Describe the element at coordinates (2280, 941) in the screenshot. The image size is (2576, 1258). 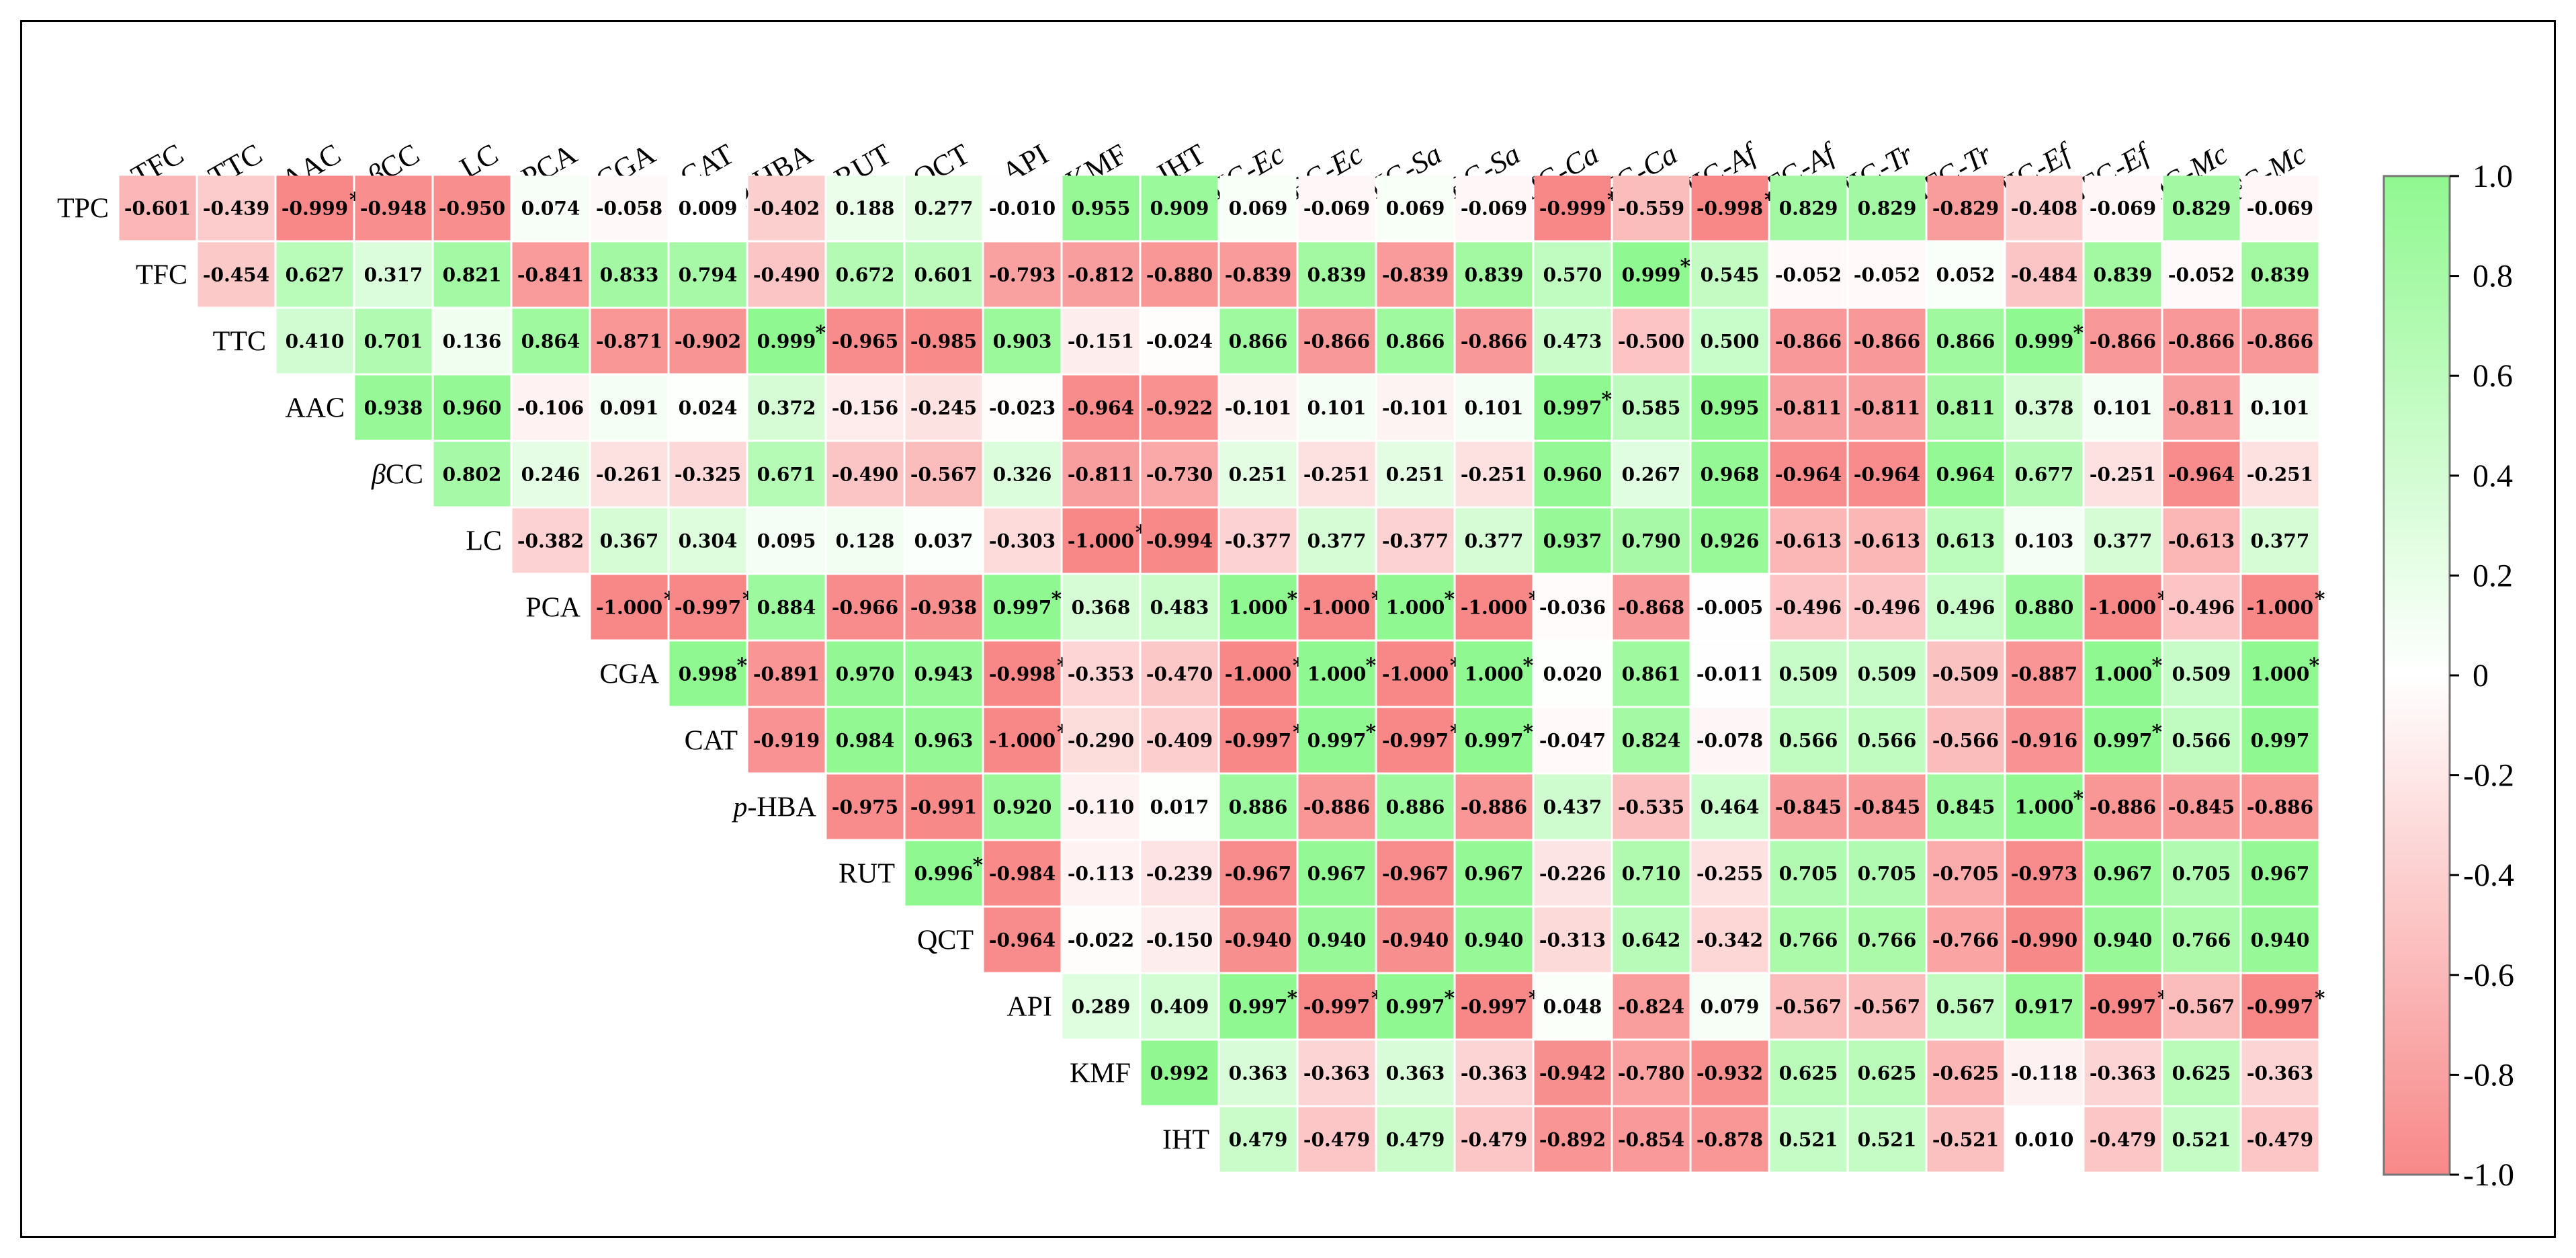
I see `cell-value: 0.940` at that location.